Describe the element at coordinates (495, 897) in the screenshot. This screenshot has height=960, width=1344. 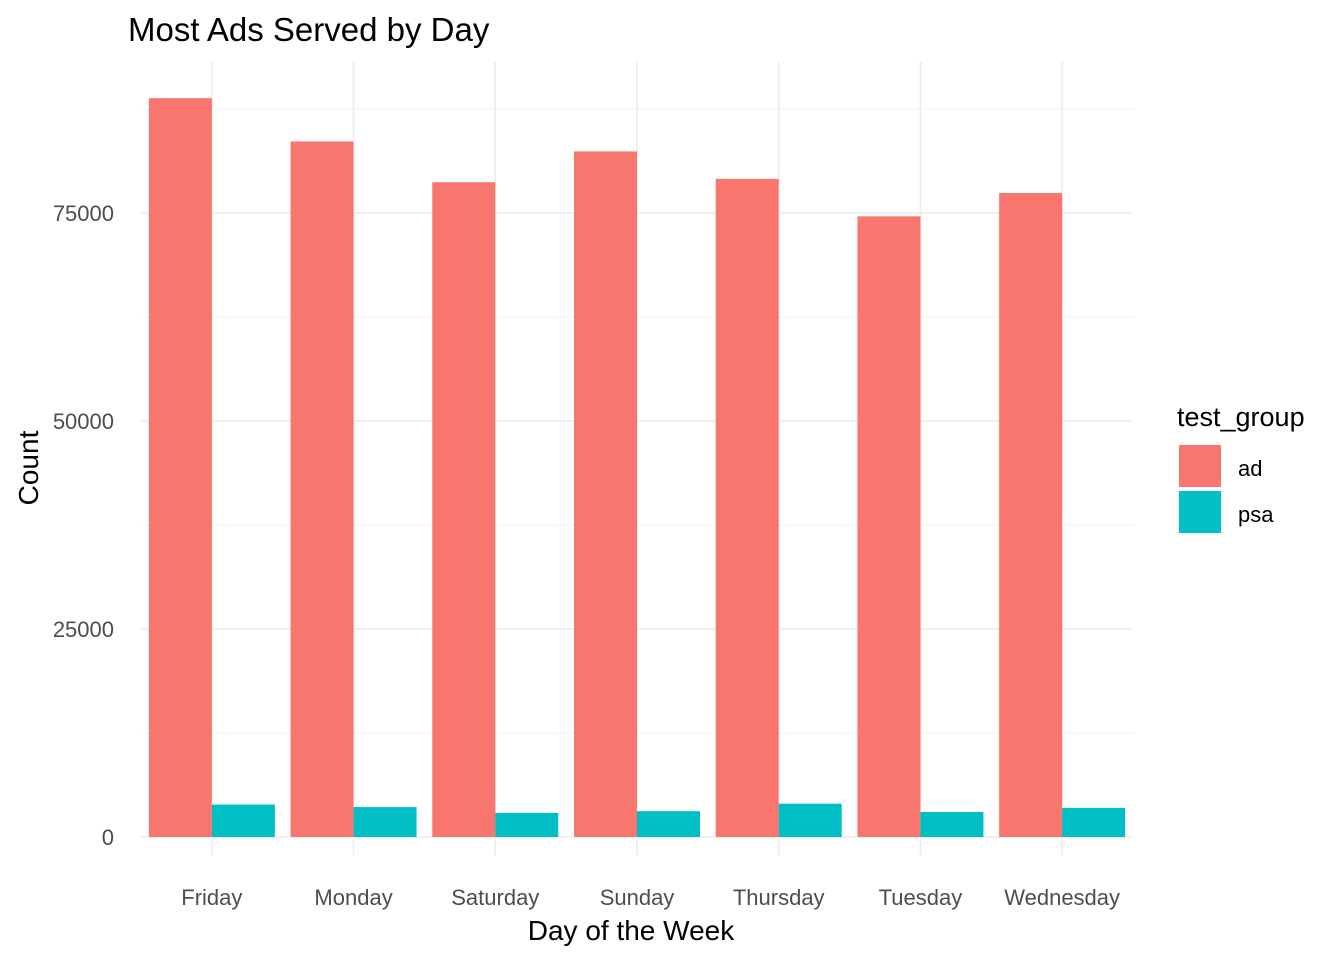
I see `x-tick-label: Saturday` at that location.